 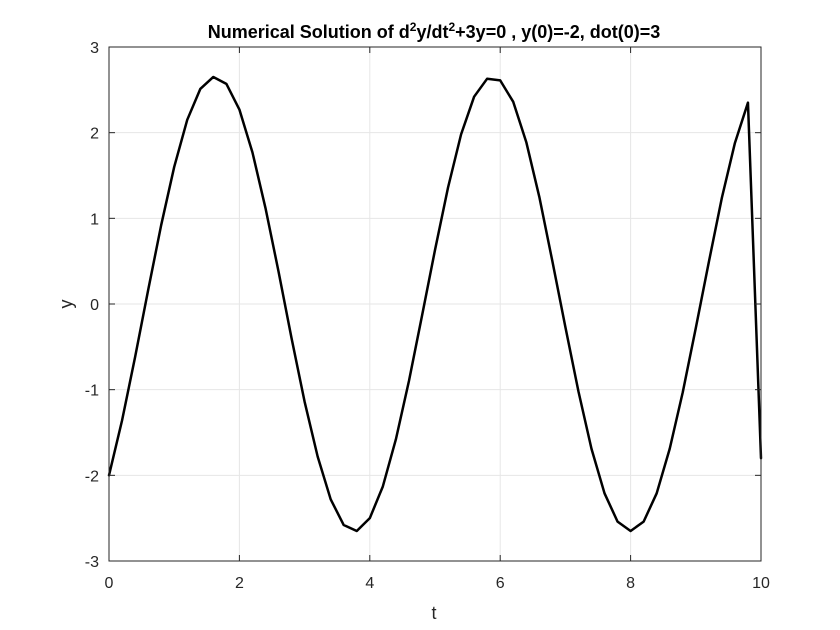 What do you see at coordinates (413, 27) in the screenshot?
I see `title-superscript-1: 2` at bounding box center [413, 27].